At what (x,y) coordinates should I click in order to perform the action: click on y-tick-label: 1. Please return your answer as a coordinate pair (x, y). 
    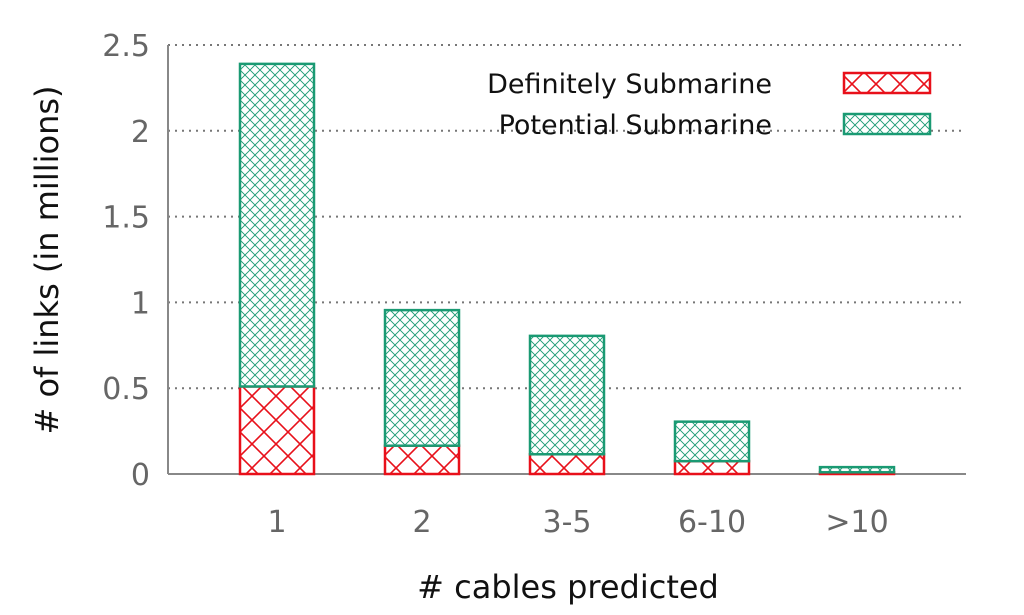
    Looking at the image, I should click on (140, 303).